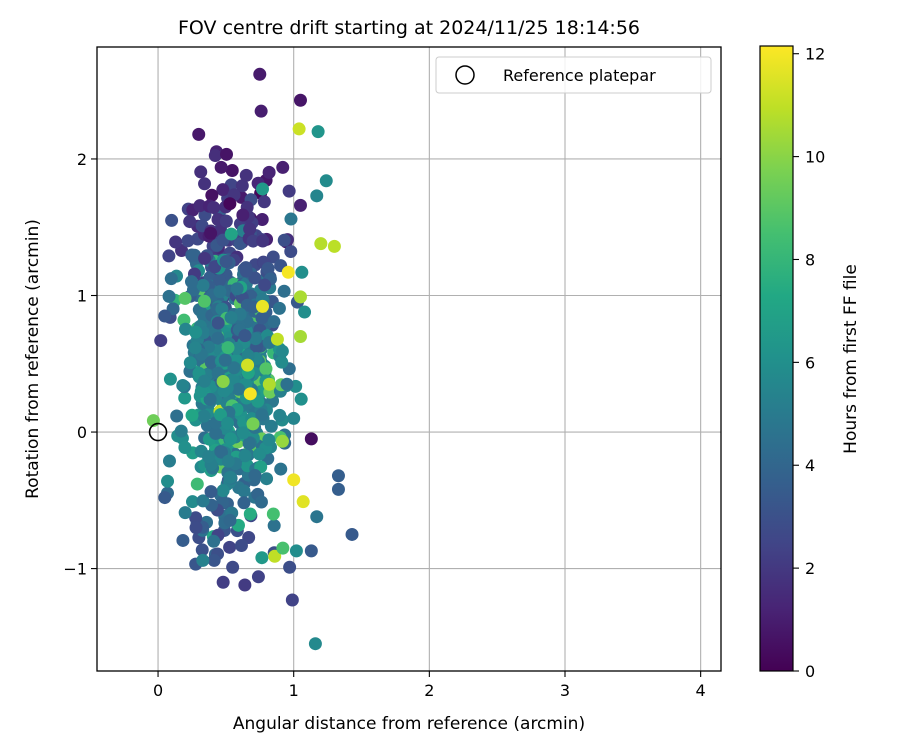  I want to click on colorbar-tick-label: 0, so click(810, 671).